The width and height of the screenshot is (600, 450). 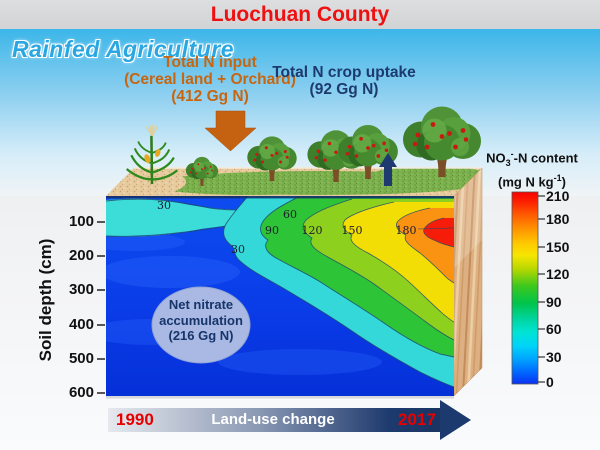 I want to click on colorbar-tick-150: 150, so click(x=558, y=247).